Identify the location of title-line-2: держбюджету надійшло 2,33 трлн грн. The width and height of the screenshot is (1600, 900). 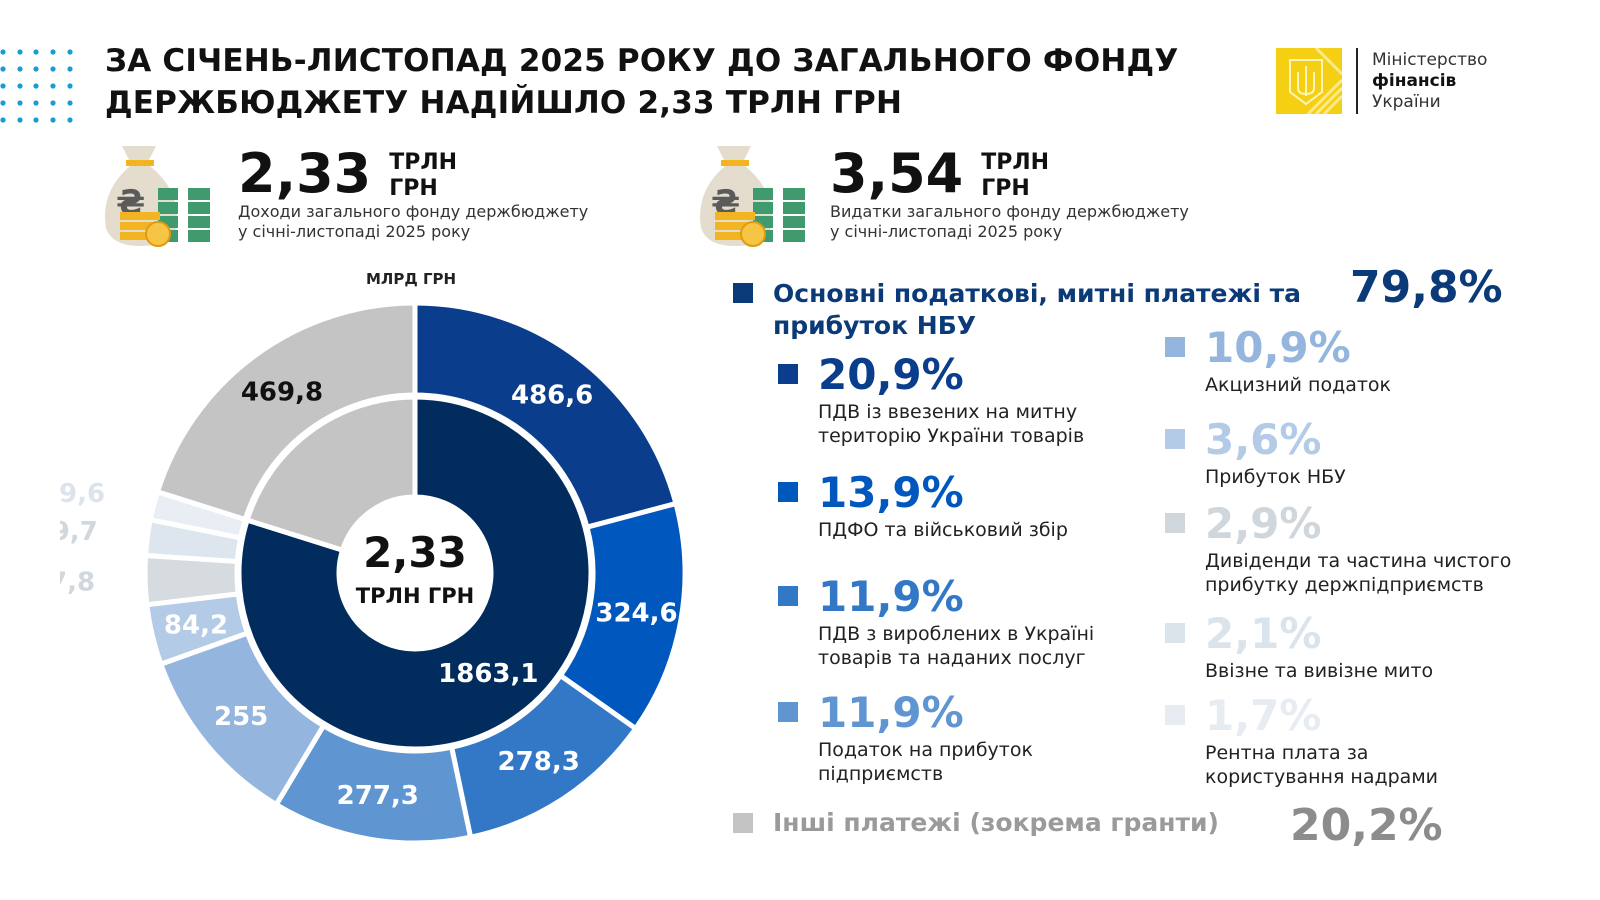
(504, 103).